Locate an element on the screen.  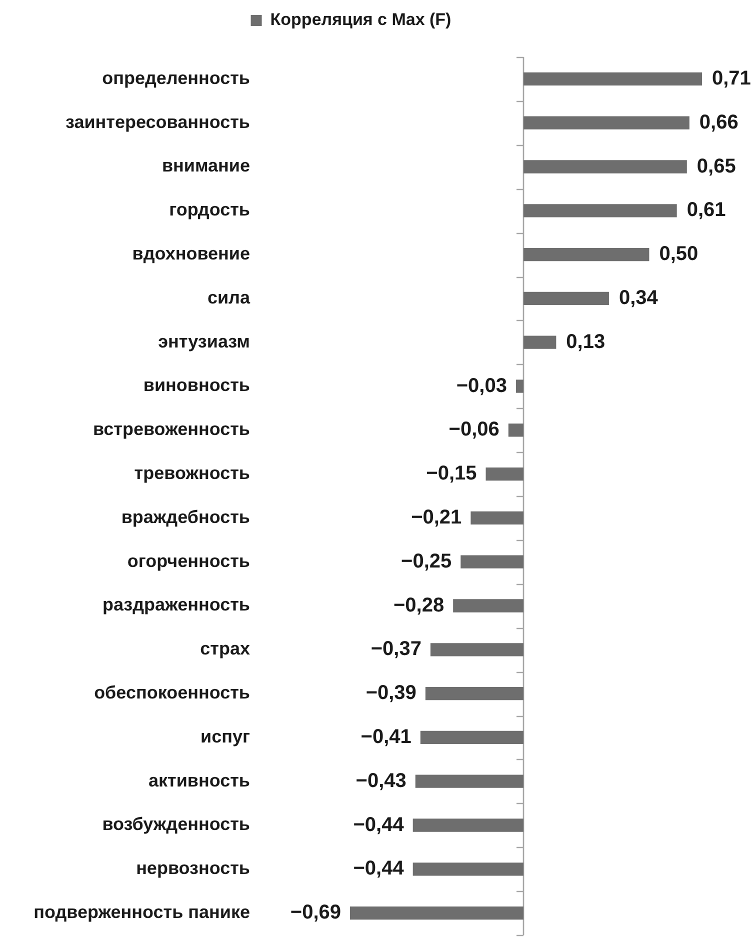
data-label: 0,50 is located at coordinates (678, 254).